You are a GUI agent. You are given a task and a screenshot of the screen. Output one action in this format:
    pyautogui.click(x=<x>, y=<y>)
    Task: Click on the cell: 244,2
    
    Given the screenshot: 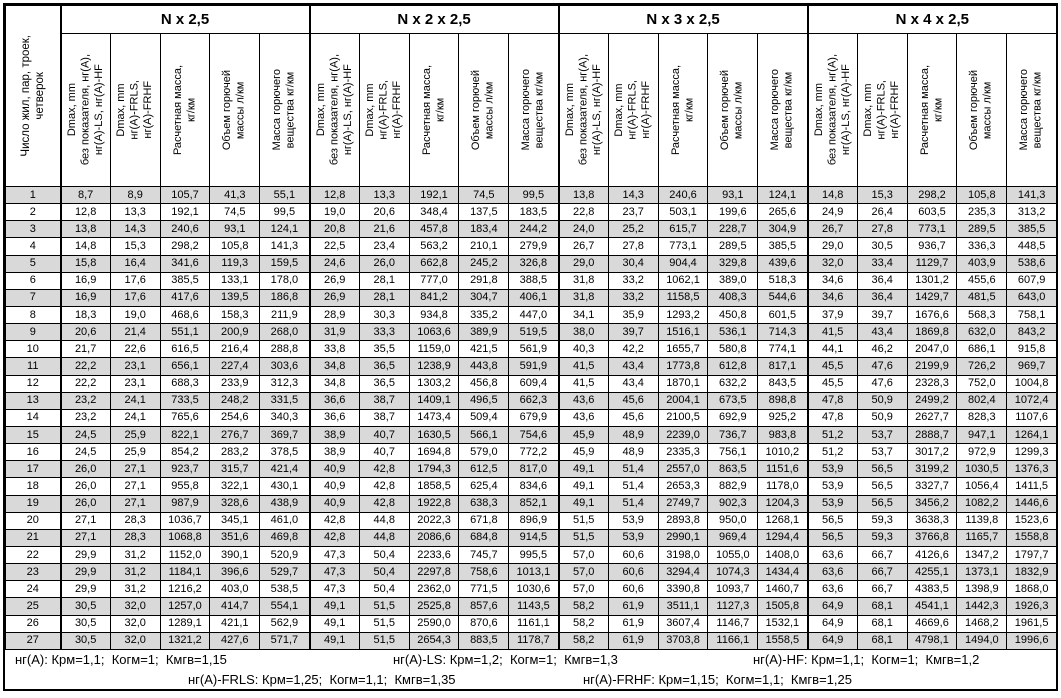 What is the action you would take?
    pyautogui.click(x=534, y=229)
    